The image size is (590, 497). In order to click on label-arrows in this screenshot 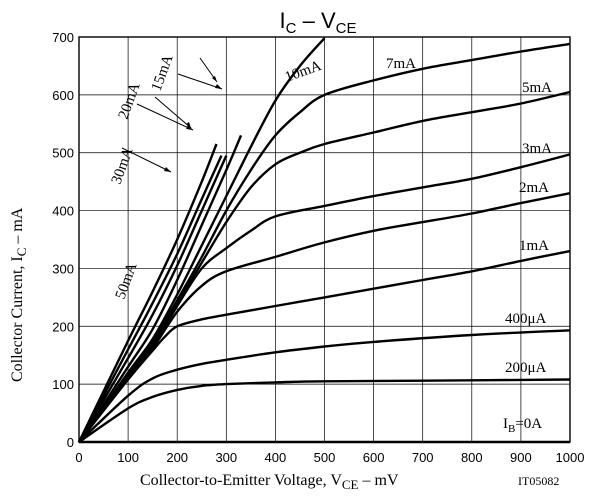, I will do `click(172, 115)`.